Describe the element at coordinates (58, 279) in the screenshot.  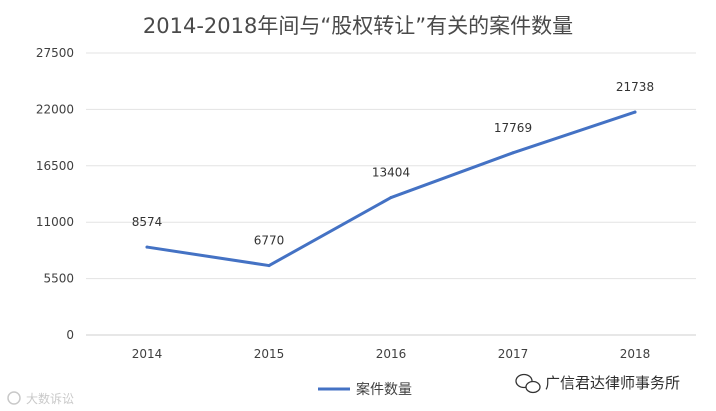
I see `y-tick-label: 5500` at that location.